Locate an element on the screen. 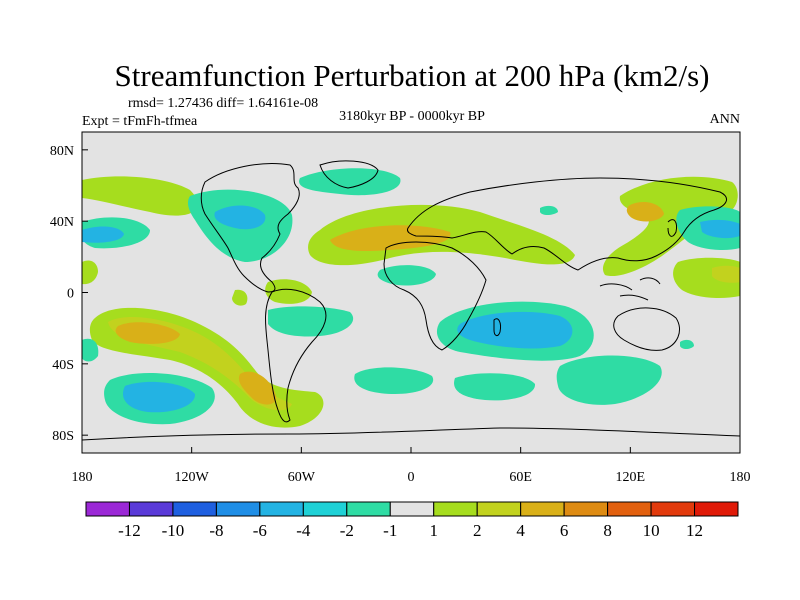 The height and width of the screenshot is (600, 800). coast-madagascar is located at coordinates (497, 327).